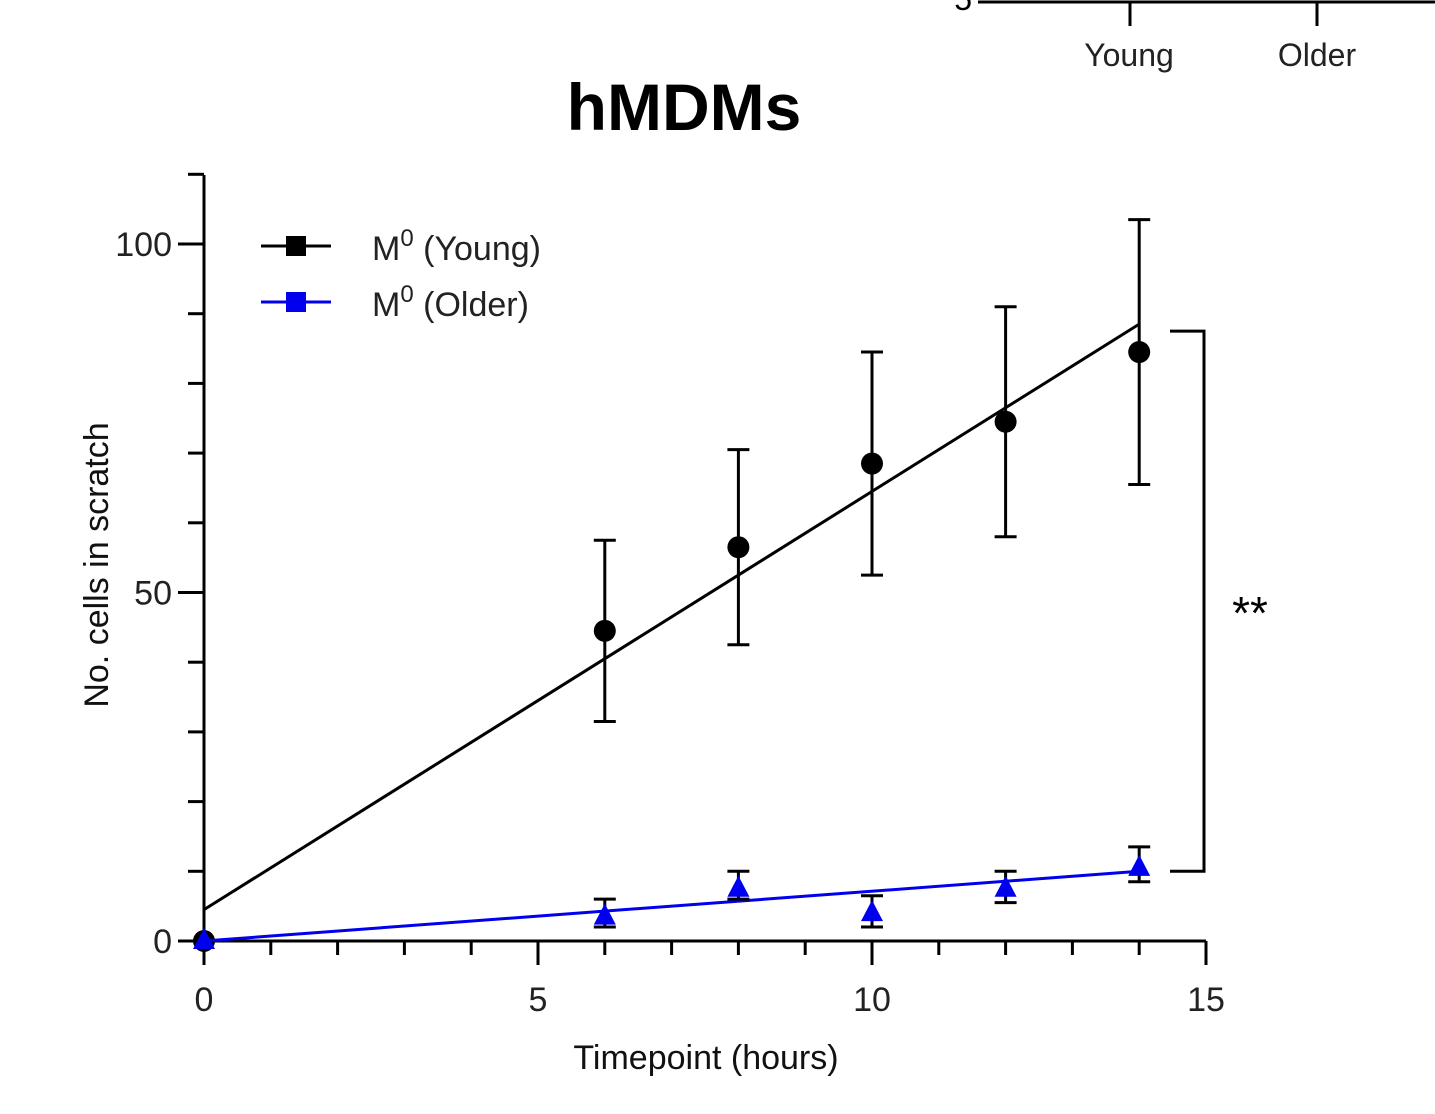 Image resolution: width=1435 pixels, height=1114 pixels. I want to click on y-tick-label: 100, so click(143, 245).